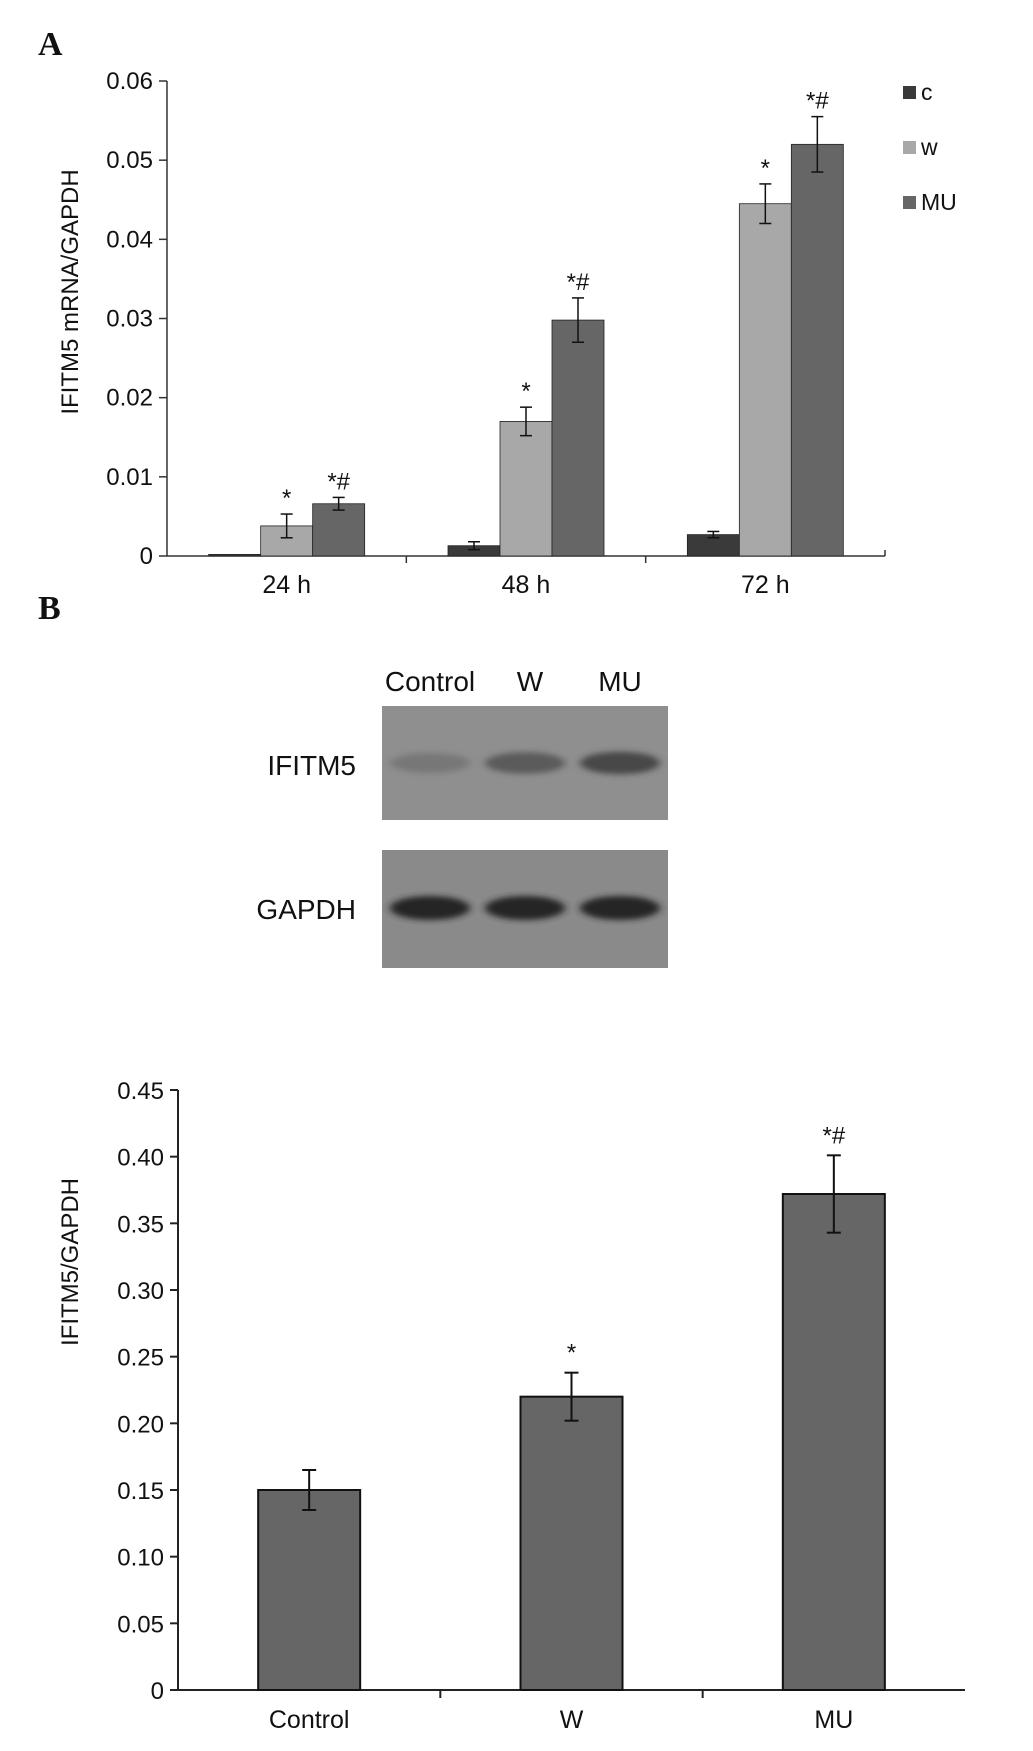  Describe the element at coordinates (140, 1491) in the screenshot. I see `chart-b-y-tick-label: 0.15` at that location.